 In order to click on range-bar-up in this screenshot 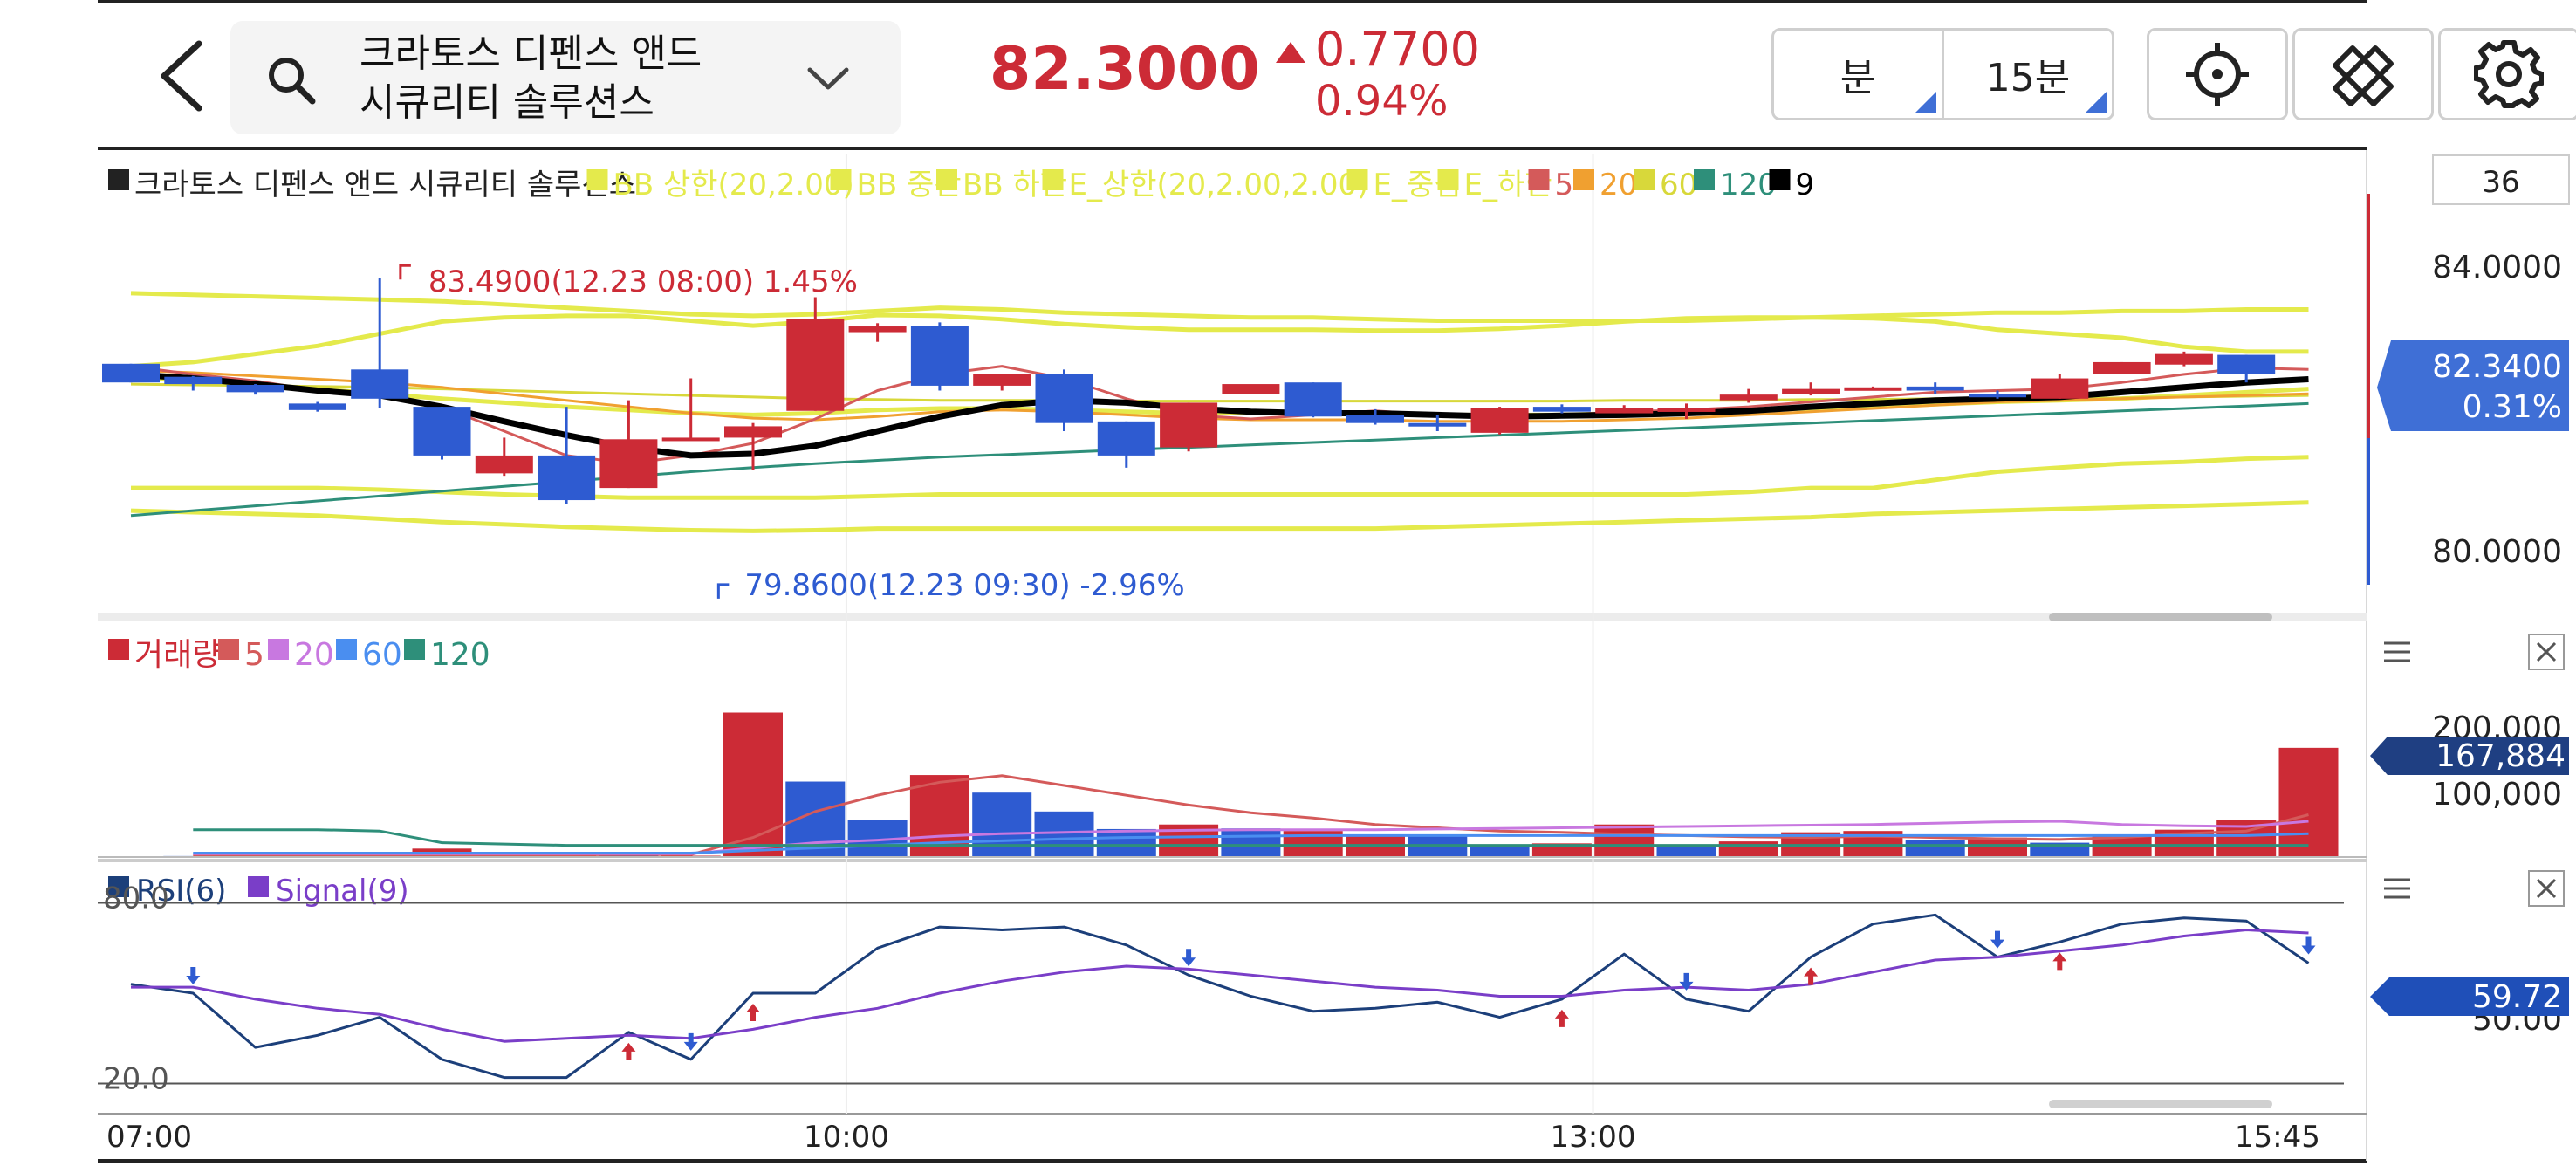, I will do `click(2368, 316)`.